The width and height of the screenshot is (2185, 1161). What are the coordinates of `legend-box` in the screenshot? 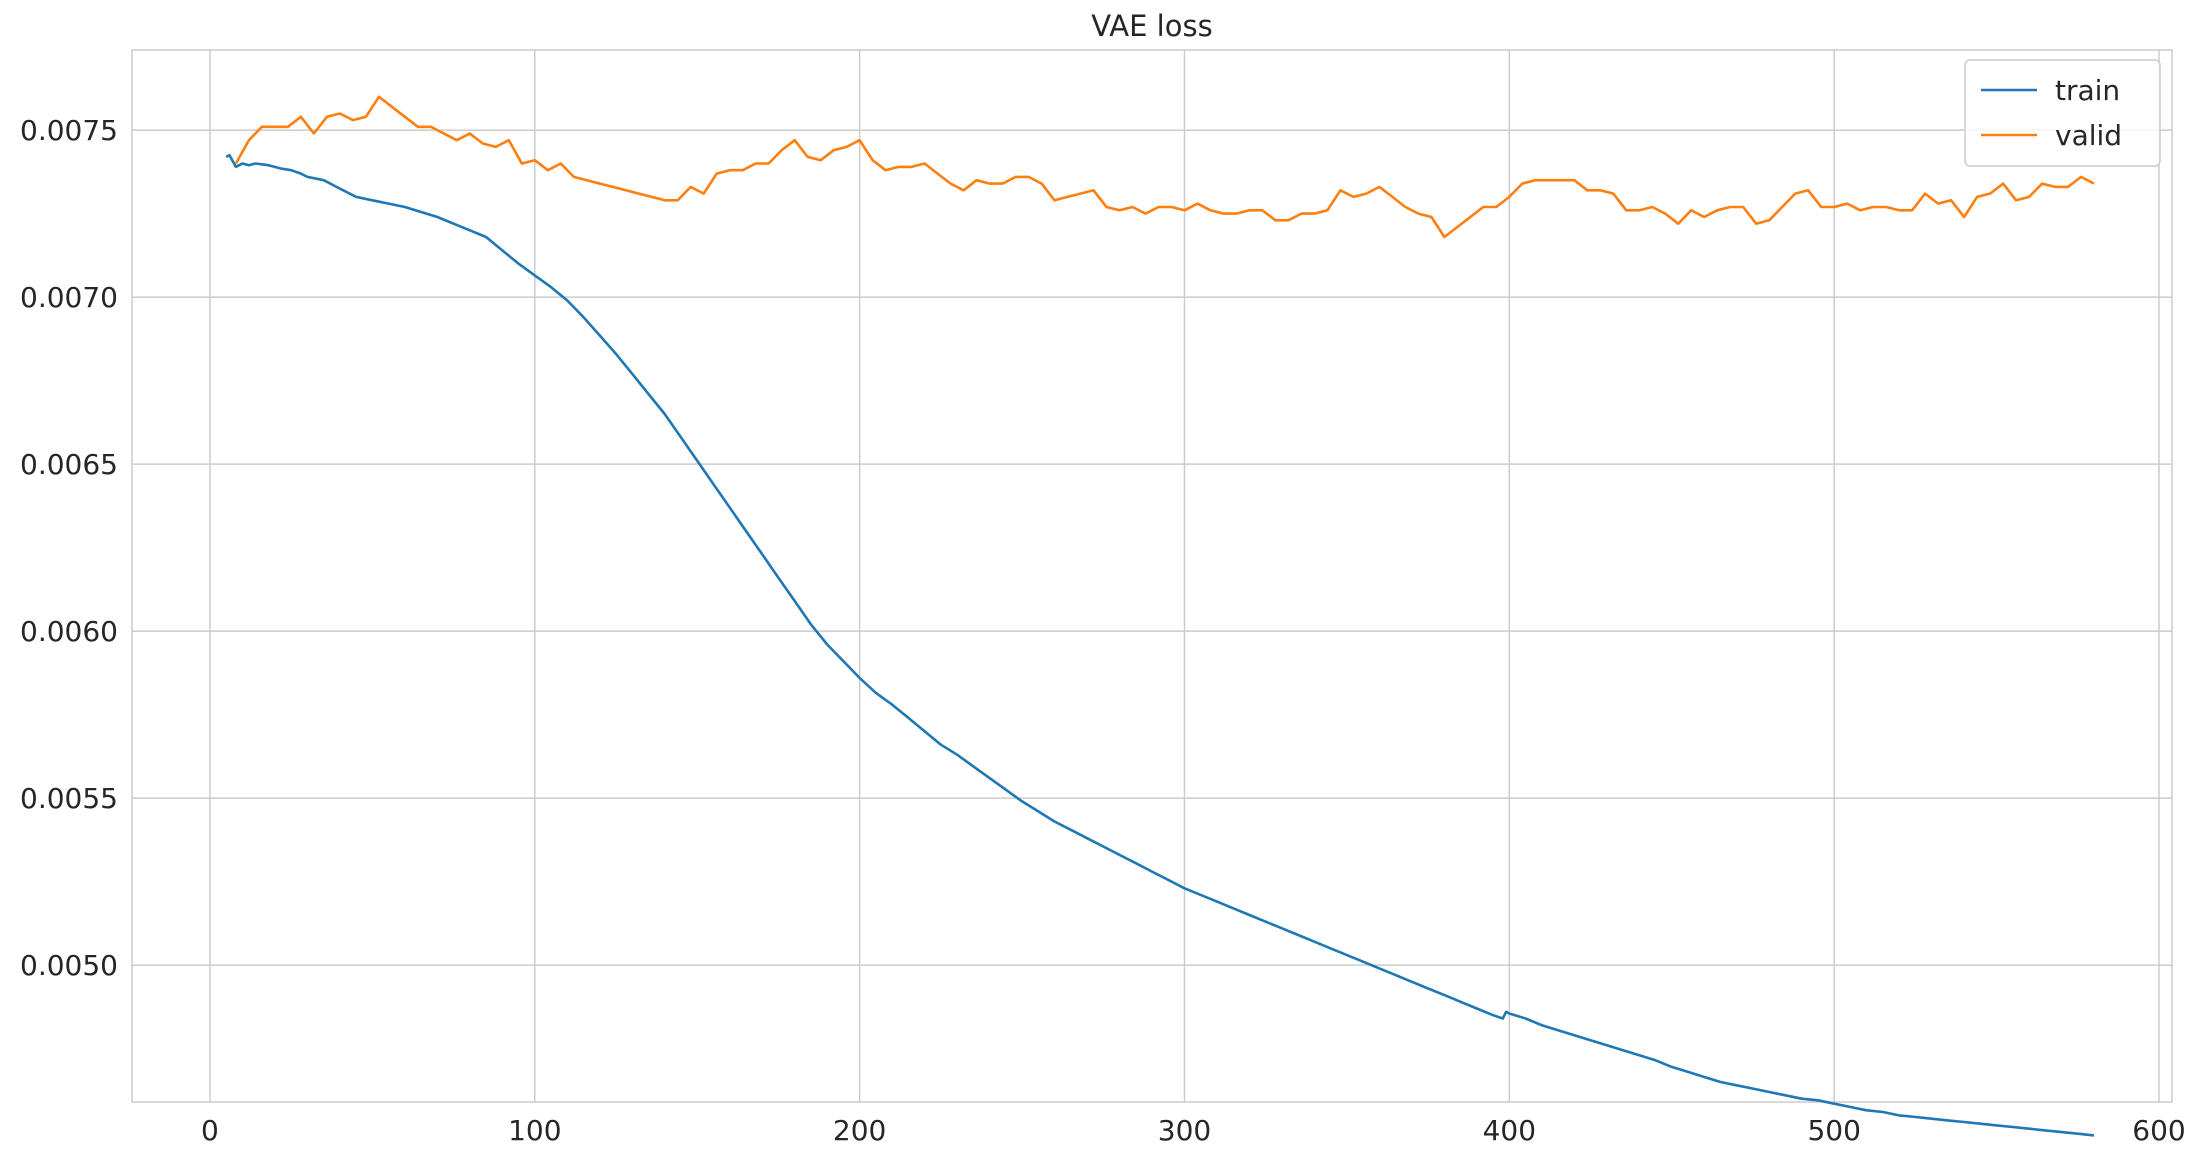 It's located at (2062, 113).